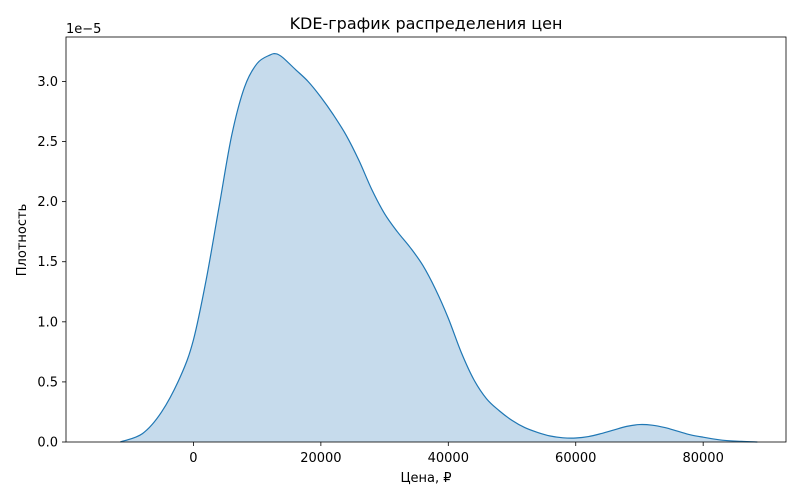 This screenshot has height=500, width=800. What do you see at coordinates (47, 82) in the screenshot?
I see `y-tick-label: 3.0` at bounding box center [47, 82].